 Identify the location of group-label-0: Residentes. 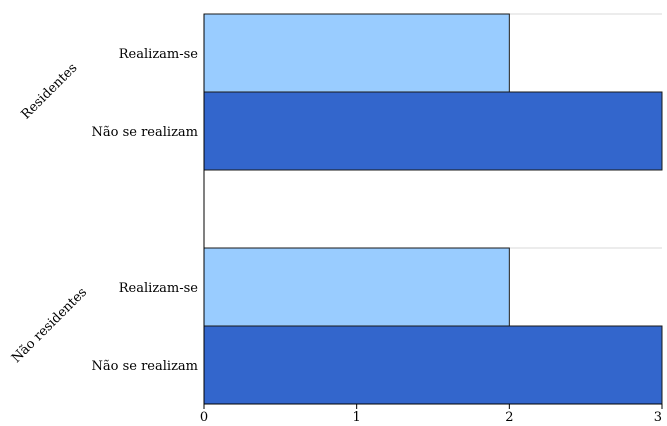
(50, 92).